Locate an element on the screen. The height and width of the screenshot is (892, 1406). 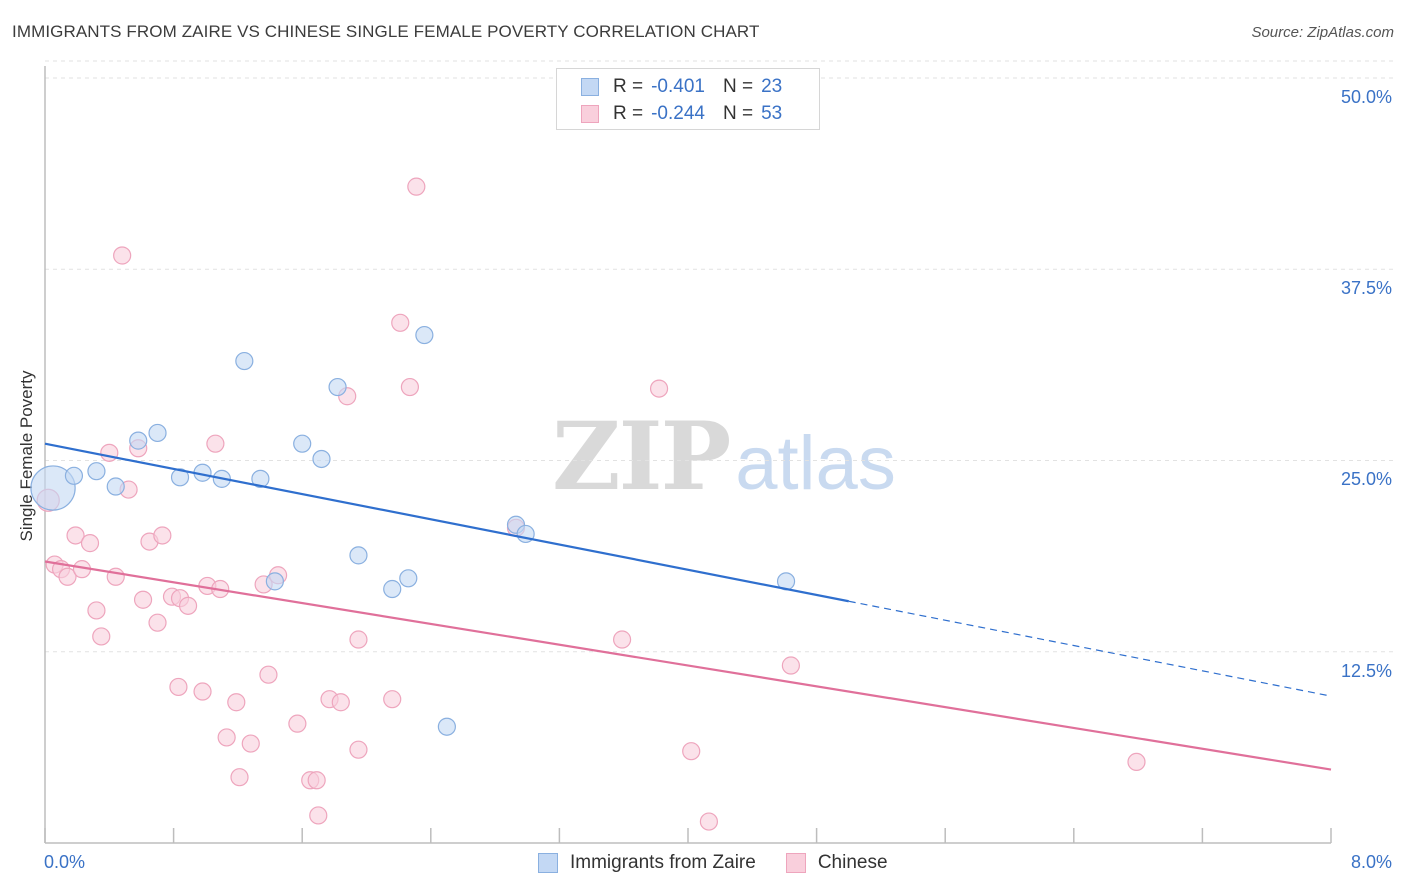
legend-row-zaire: R = -0.401 N = 23 is located at coordinates (681, 87).